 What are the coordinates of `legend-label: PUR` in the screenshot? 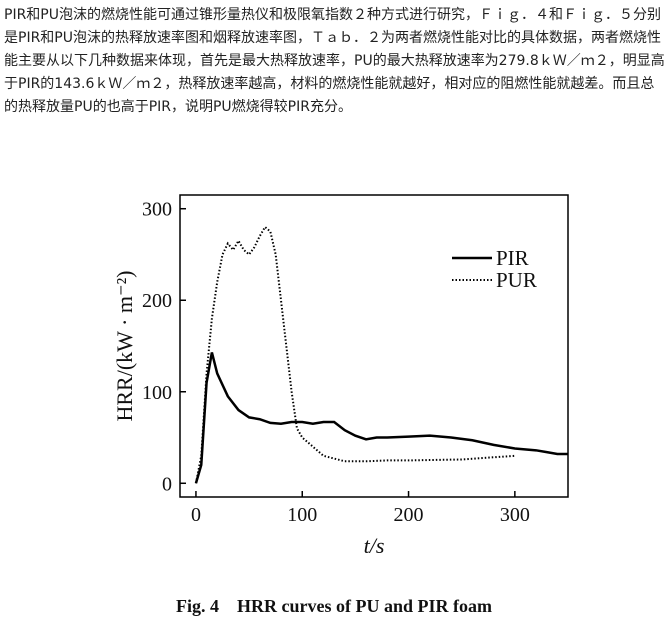 It's located at (516, 280).